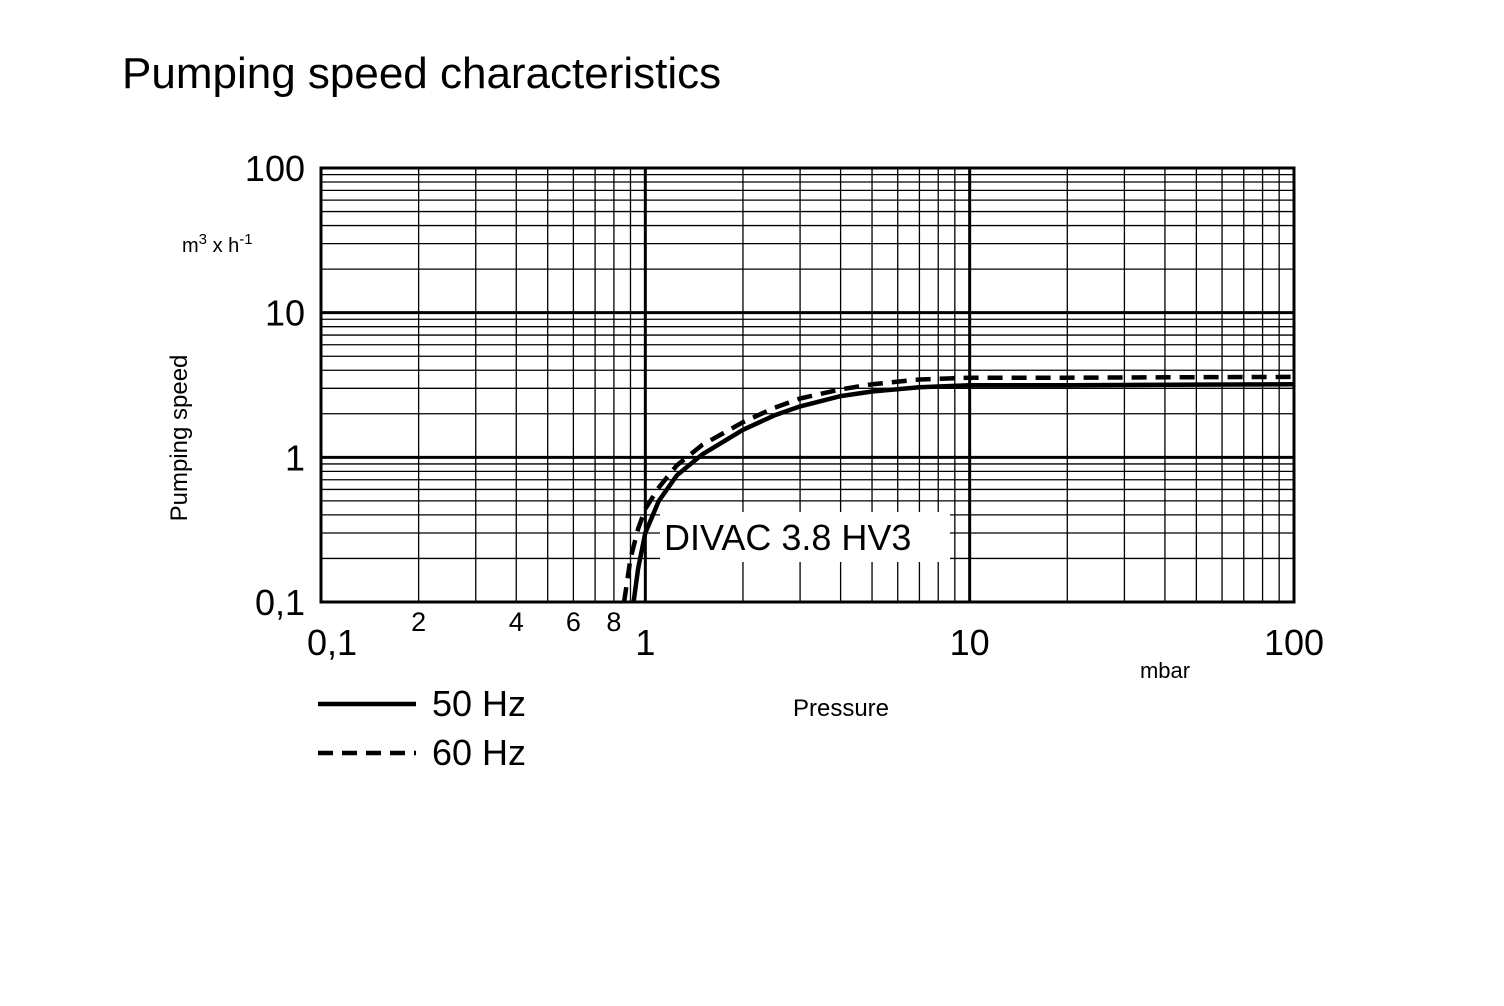 This screenshot has width=1504, height=1006. Describe the element at coordinates (479, 703) in the screenshot. I see `legend-label-50hz: 50 Hz` at that location.